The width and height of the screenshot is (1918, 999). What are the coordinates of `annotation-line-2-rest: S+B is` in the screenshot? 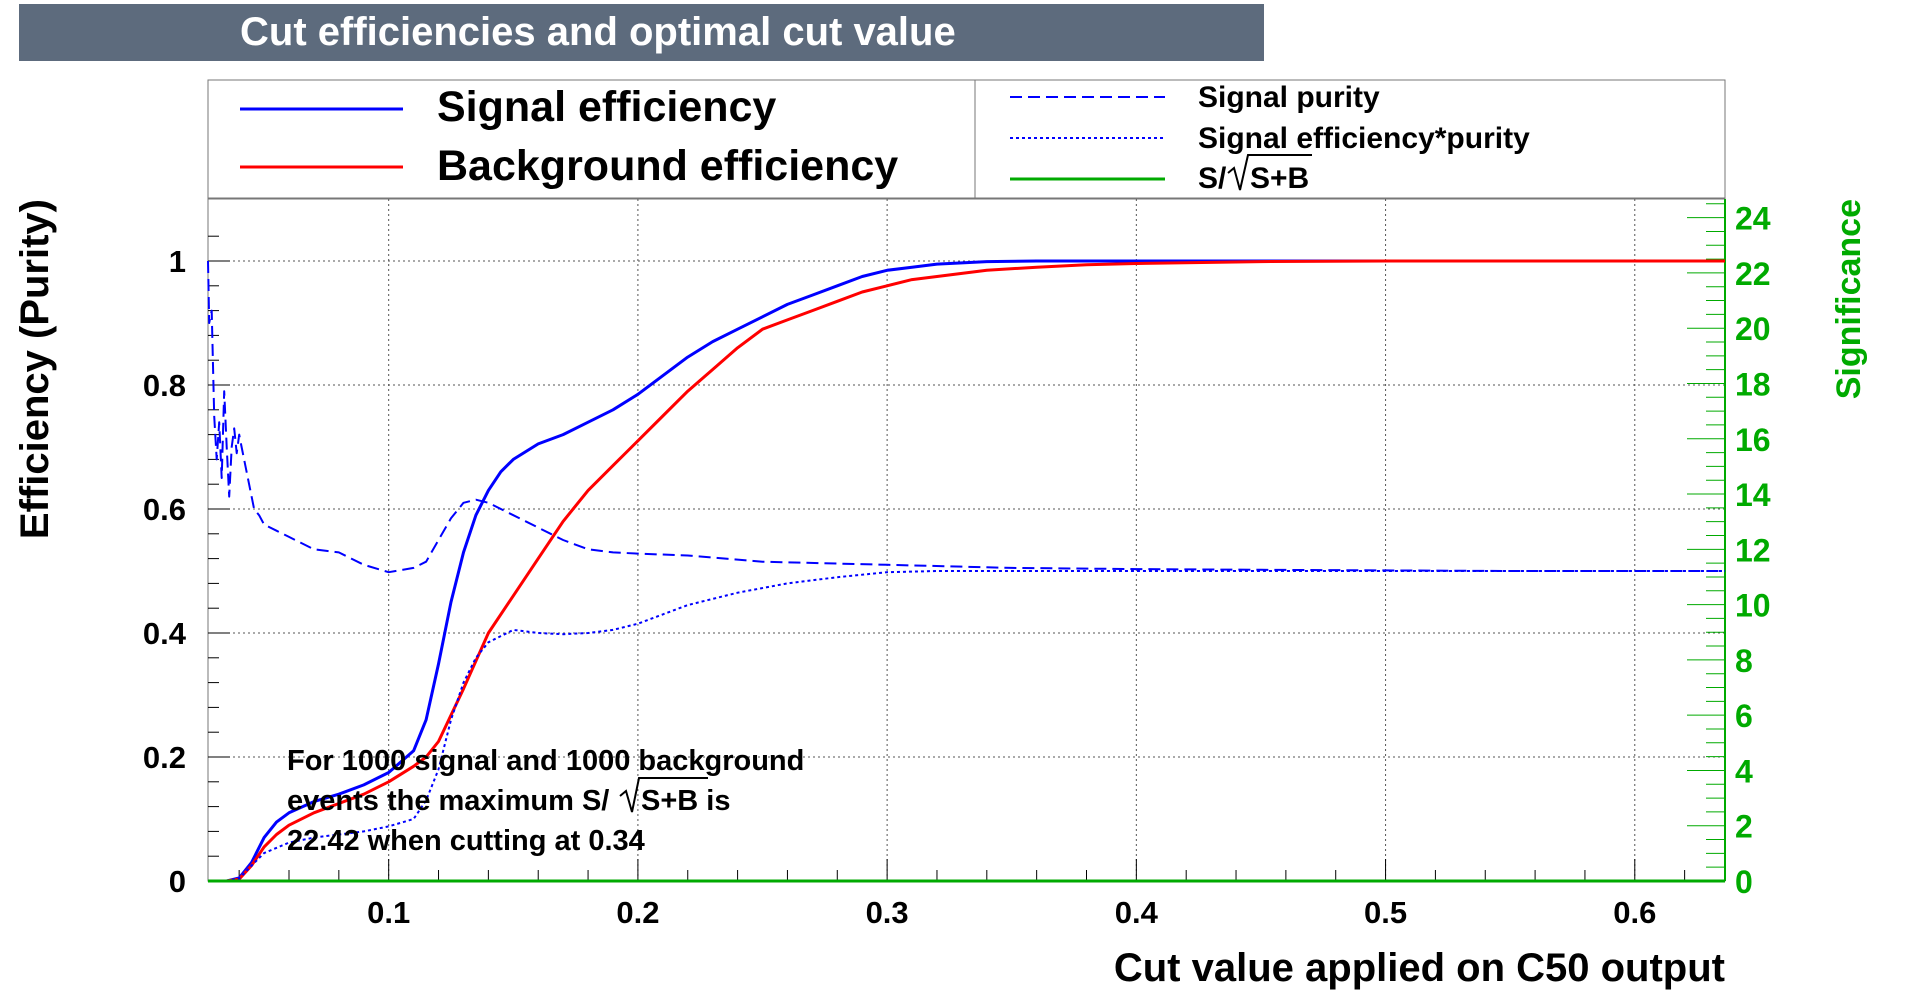 It's located at (685, 801).